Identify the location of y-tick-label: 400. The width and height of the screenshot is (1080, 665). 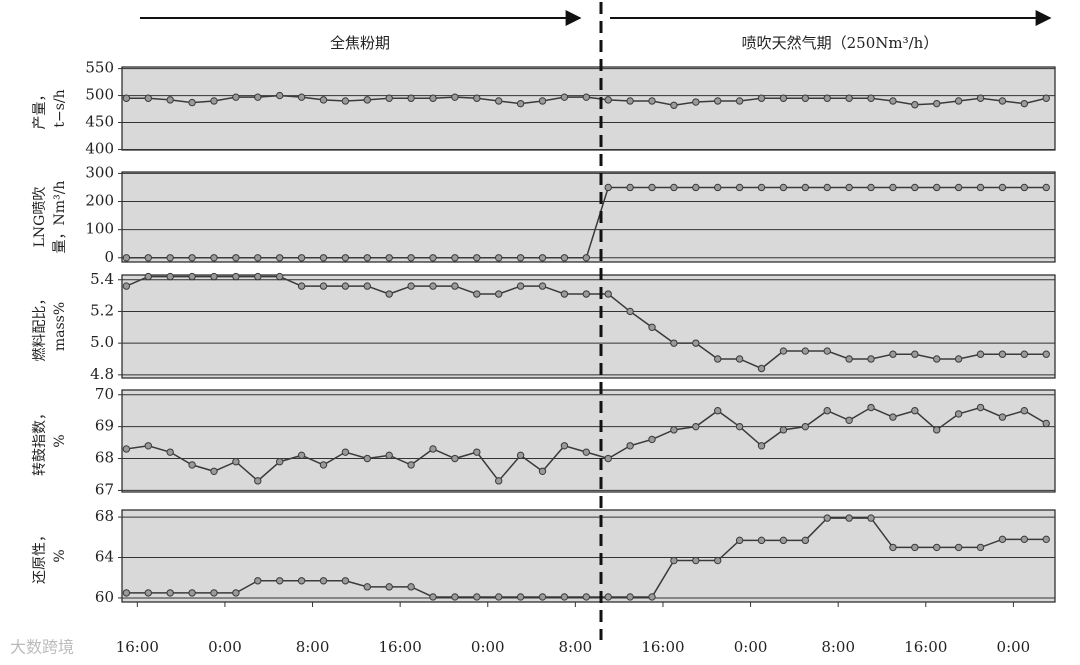
(99, 148).